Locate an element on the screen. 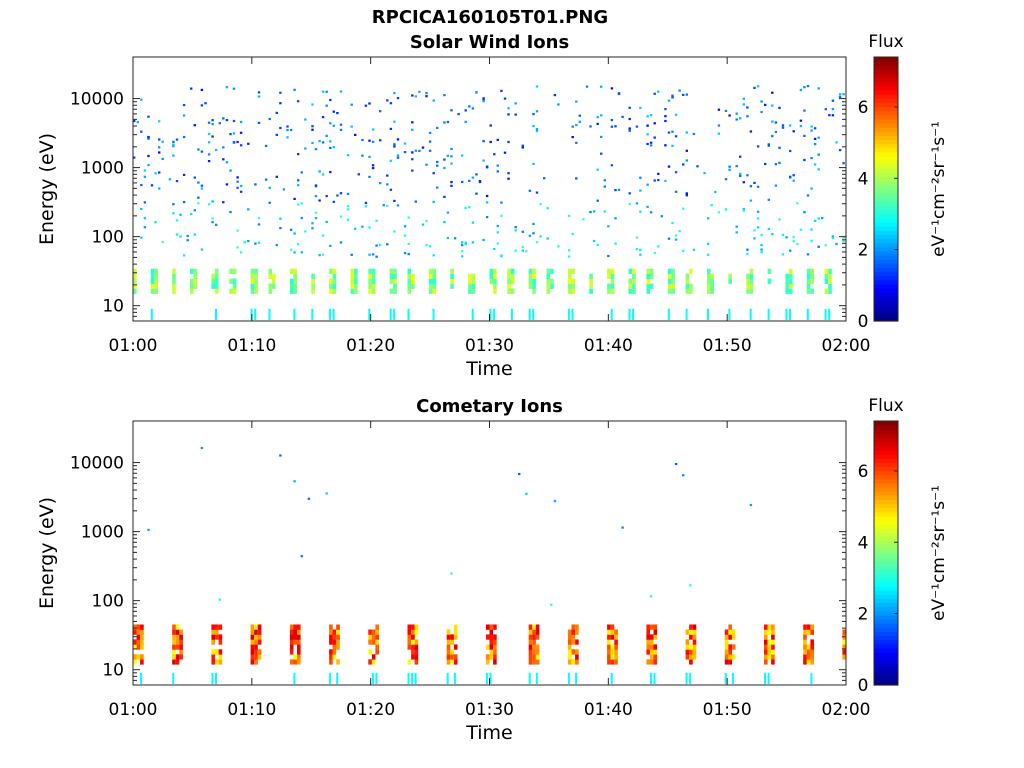 The width and height of the screenshot is (1024, 768). y-tick-label: 10000 is located at coordinates (97, 100).